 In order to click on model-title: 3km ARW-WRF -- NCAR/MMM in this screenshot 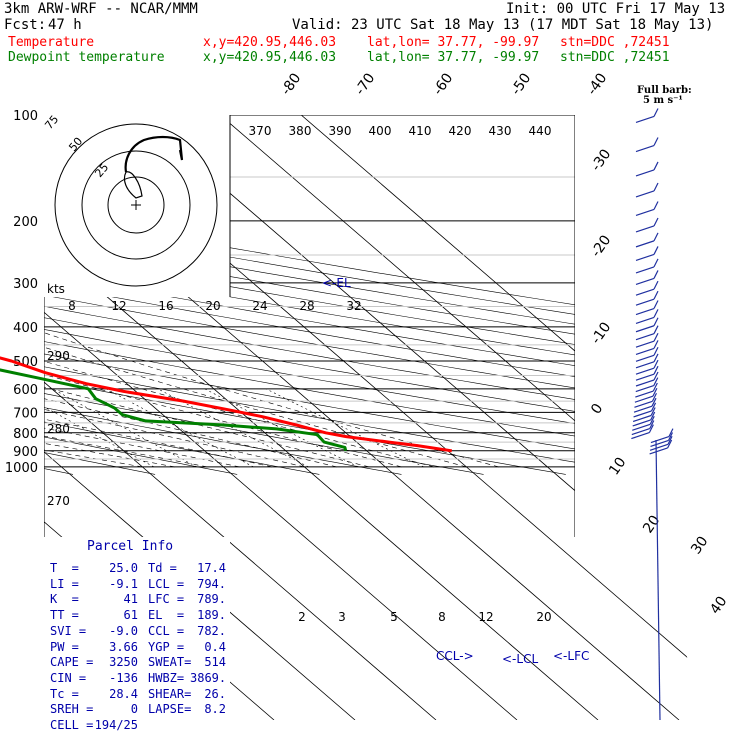, I will do `click(101, 9)`.